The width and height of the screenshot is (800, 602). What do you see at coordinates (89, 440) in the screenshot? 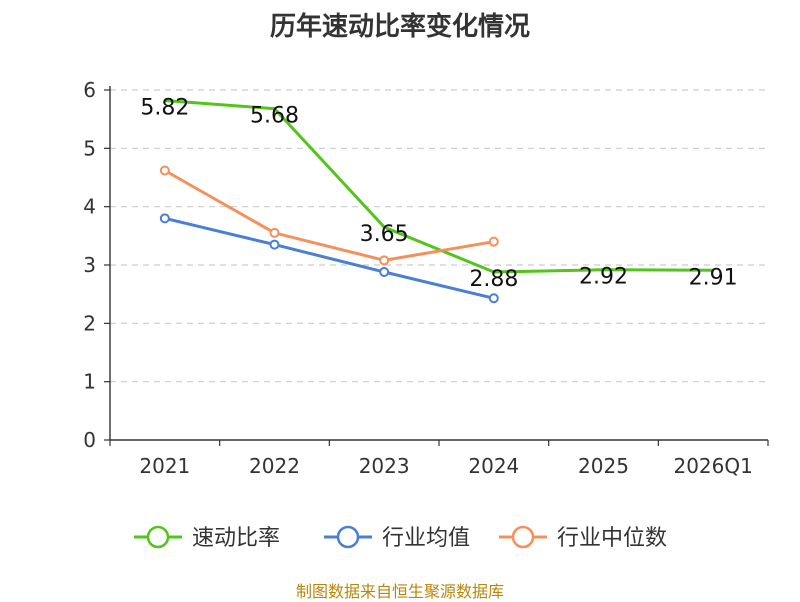
I see `y-tick-label: 0` at bounding box center [89, 440].